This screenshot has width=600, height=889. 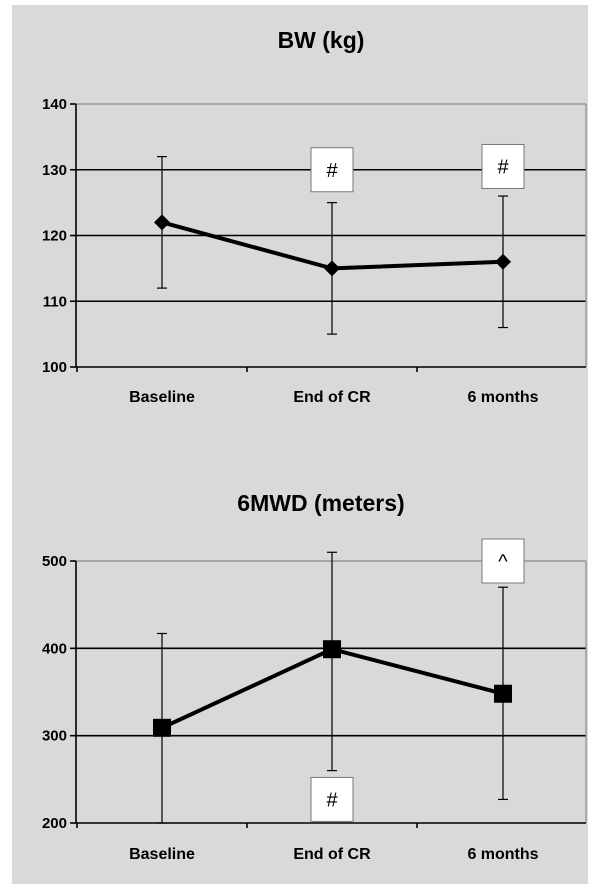 I want to click on y-tick-label: 120, so click(x=54, y=236).